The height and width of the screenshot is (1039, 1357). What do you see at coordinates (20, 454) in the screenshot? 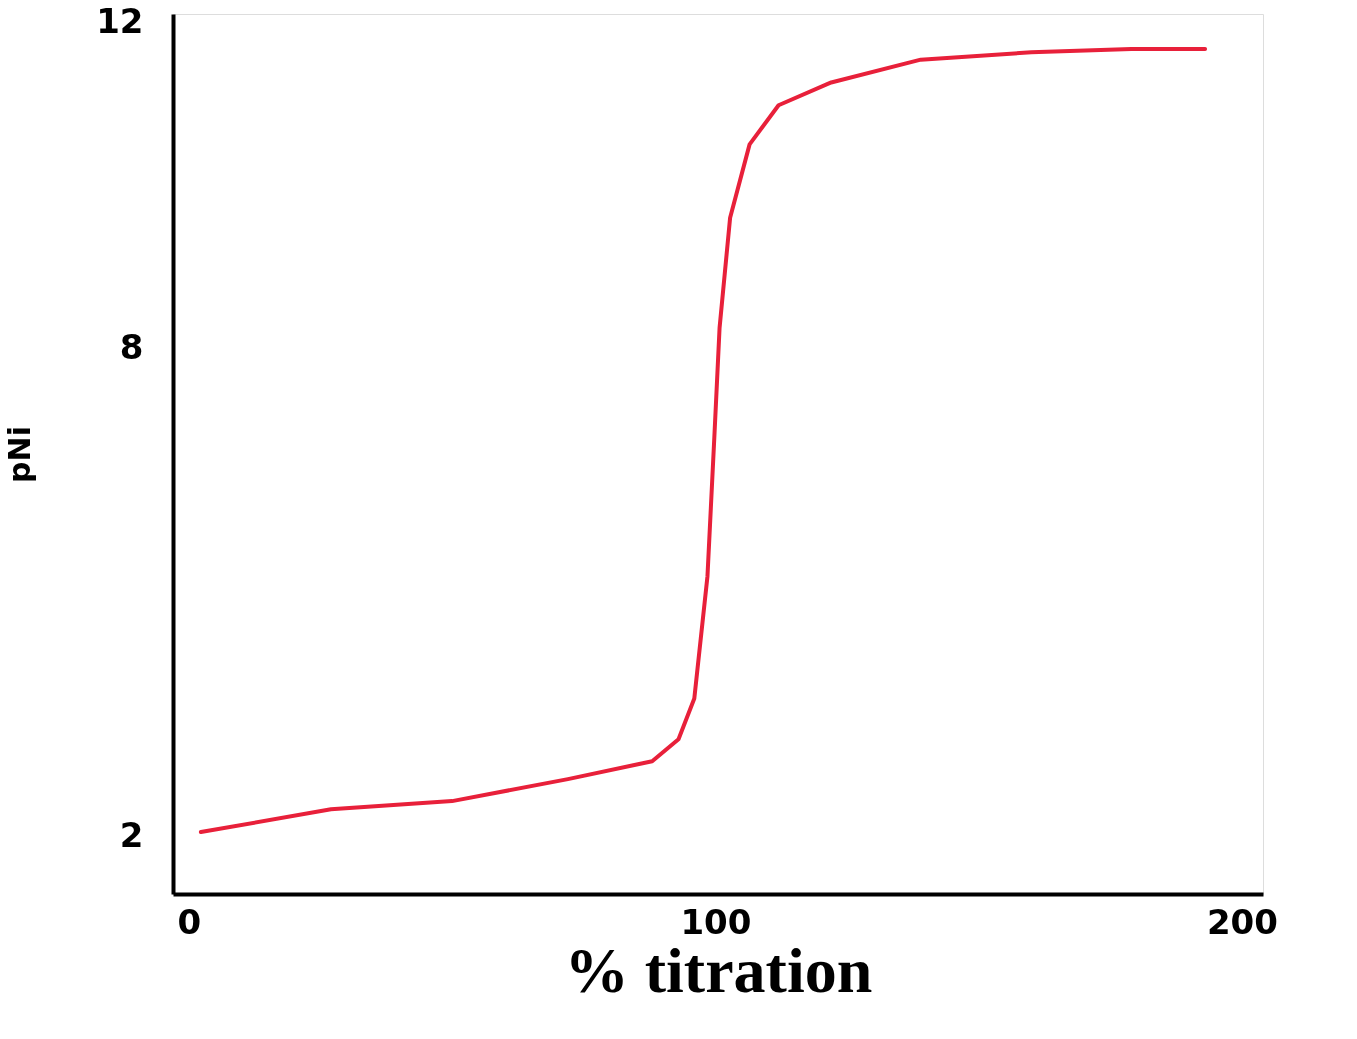
I see `y-axis-title: pNi` at bounding box center [20, 454].